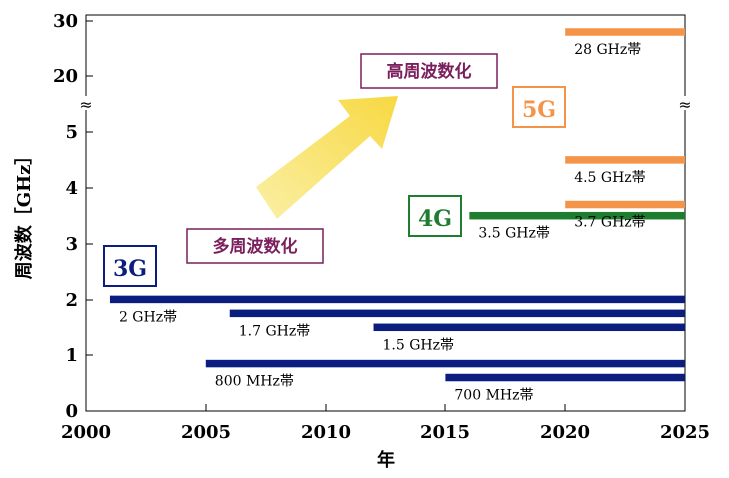 The width and height of the screenshot is (729, 478). I want to click on band-label-2-GHz帯: 2 GHz帯, so click(148, 317).